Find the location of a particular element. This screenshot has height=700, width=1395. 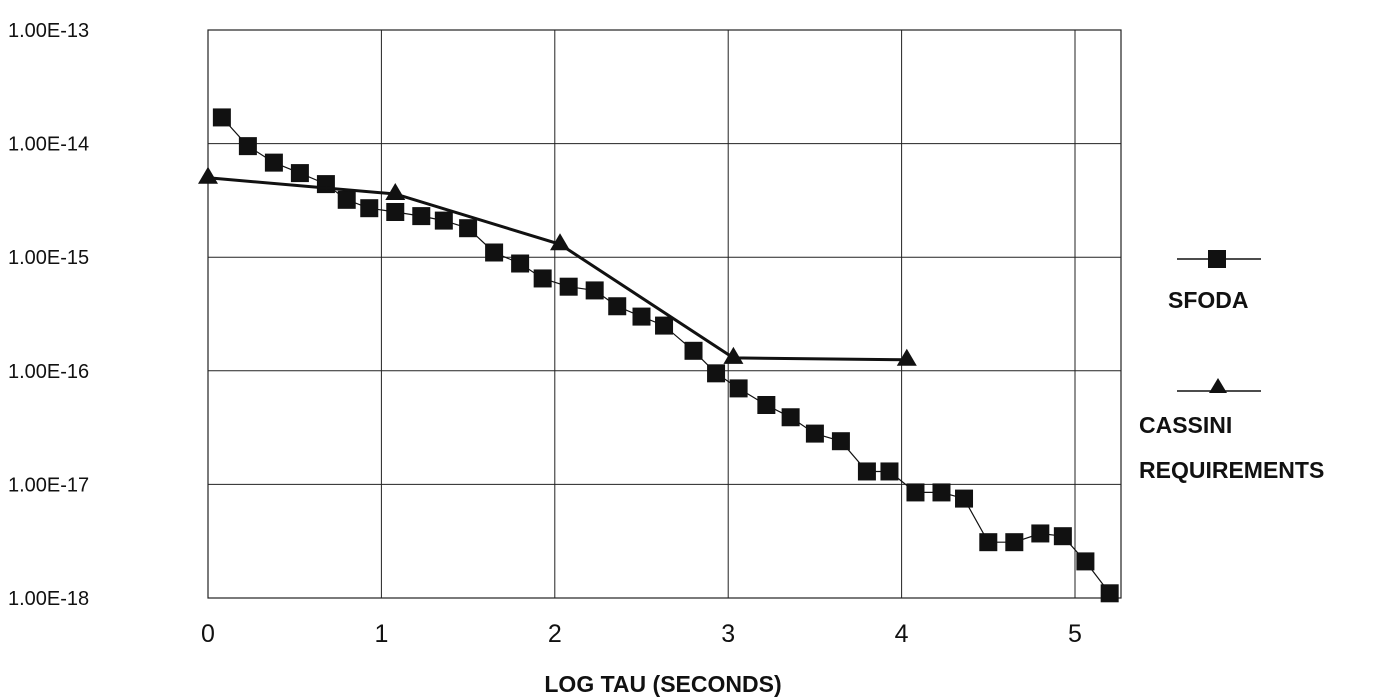

legend-item-sfoda: SFODA is located at coordinates (1214, 281).